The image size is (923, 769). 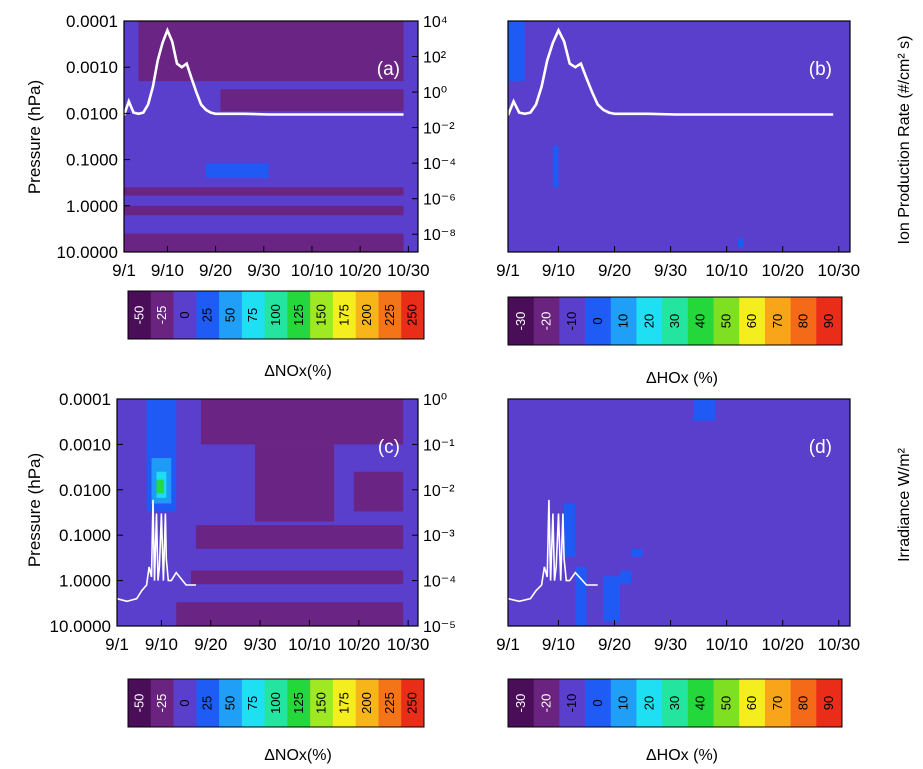 What do you see at coordinates (552, 551) in the screenshot?
I see `overlay-line-d` at bounding box center [552, 551].